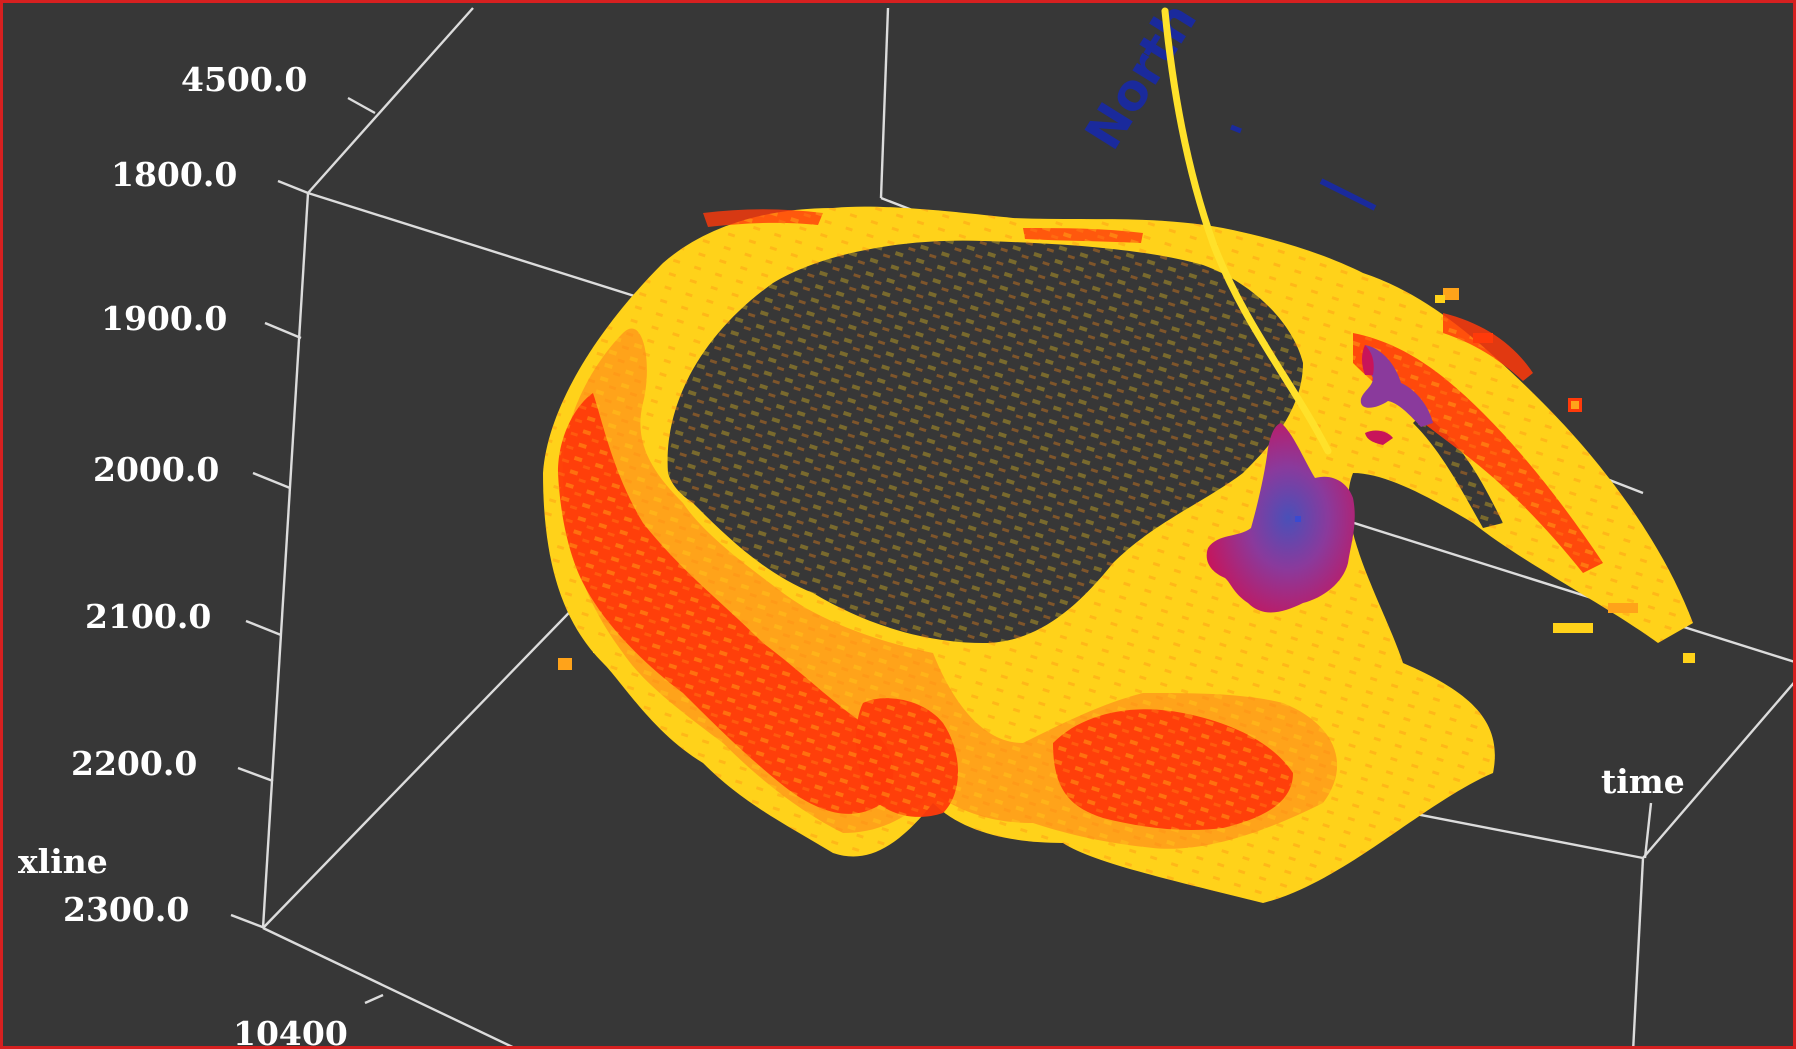 The width and height of the screenshot is (1796, 1049). I want to click on xline-axis-label: xline, so click(63, 861).